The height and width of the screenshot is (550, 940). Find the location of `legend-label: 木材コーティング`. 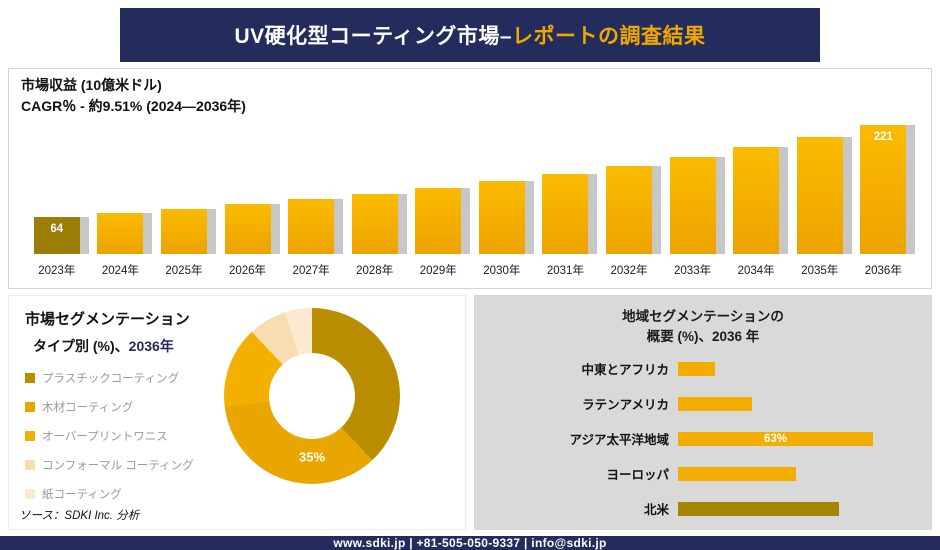

legend-label: 木材コーティング is located at coordinates (88, 408).